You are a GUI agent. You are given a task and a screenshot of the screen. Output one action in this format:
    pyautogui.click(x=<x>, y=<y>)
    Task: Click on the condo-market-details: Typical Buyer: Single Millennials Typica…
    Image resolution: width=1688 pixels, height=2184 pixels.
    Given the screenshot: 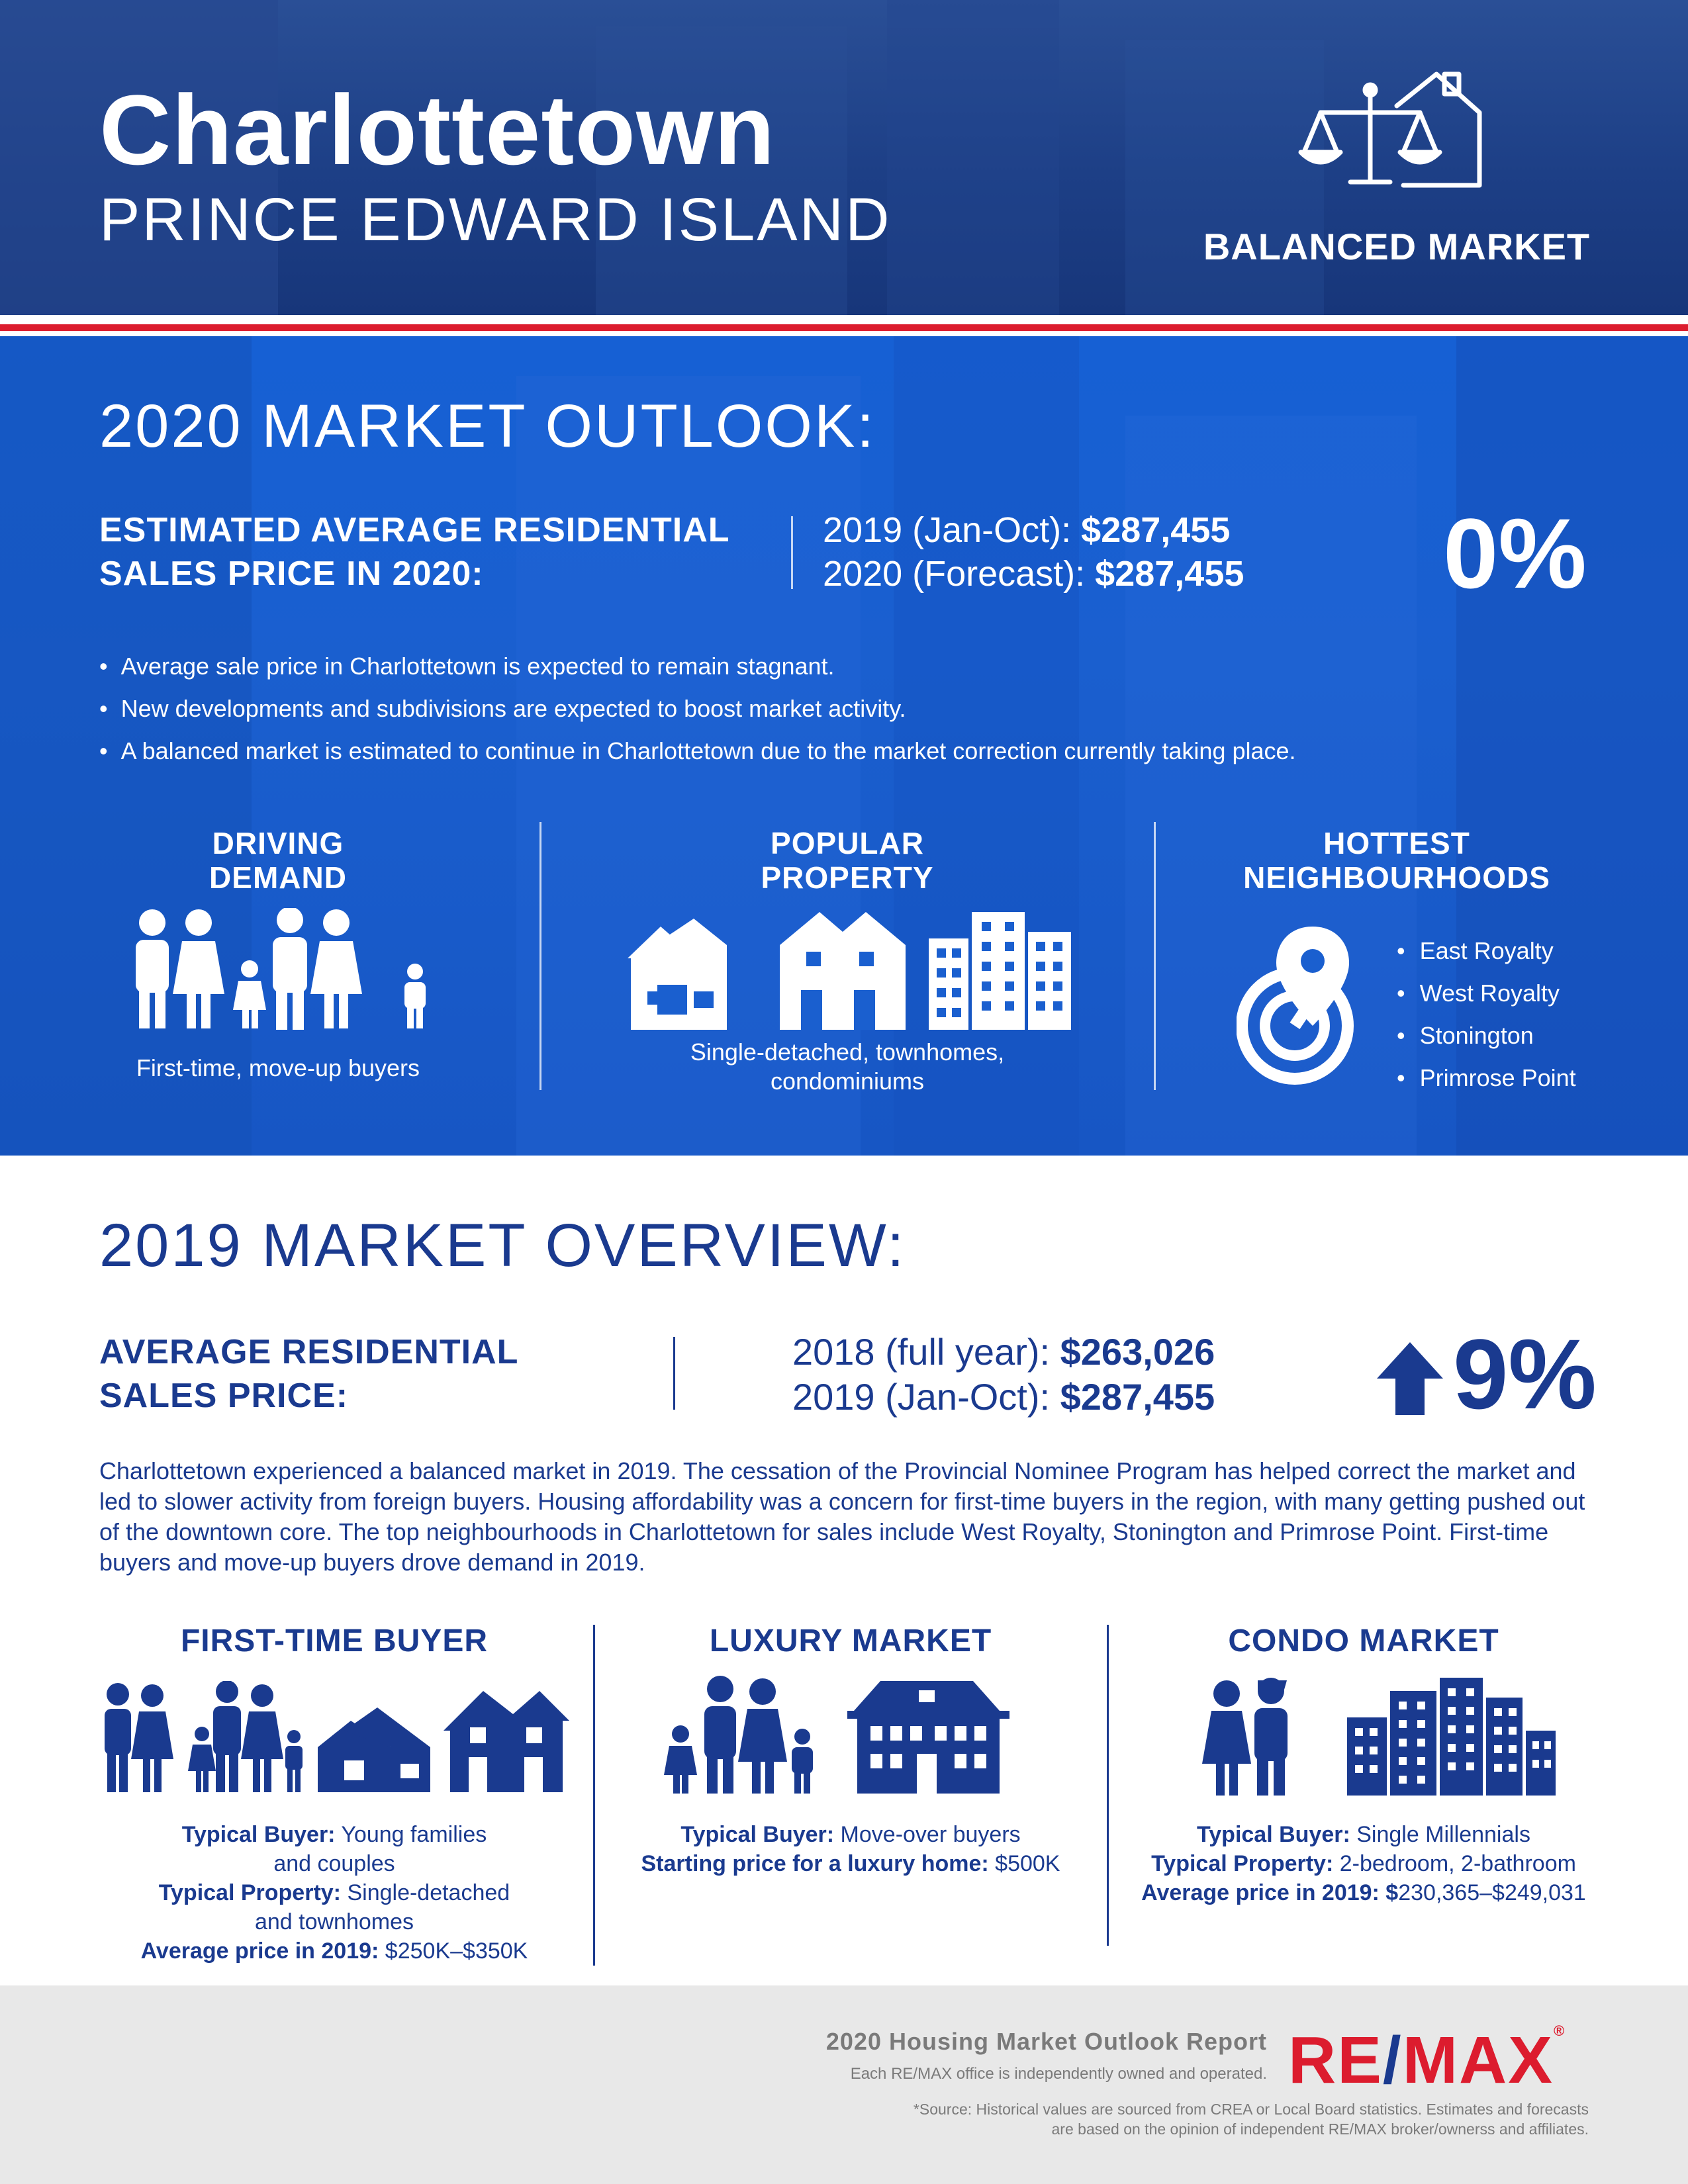 What is the action you would take?
    pyautogui.click(x=1363, y=1863)
    